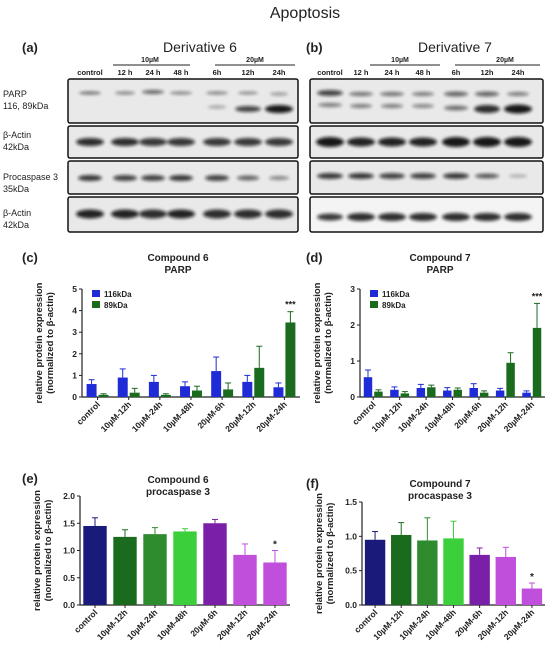 This screenshot has height=651, width=550. I want to click on y-tick-label: 1, so click(352, 361).